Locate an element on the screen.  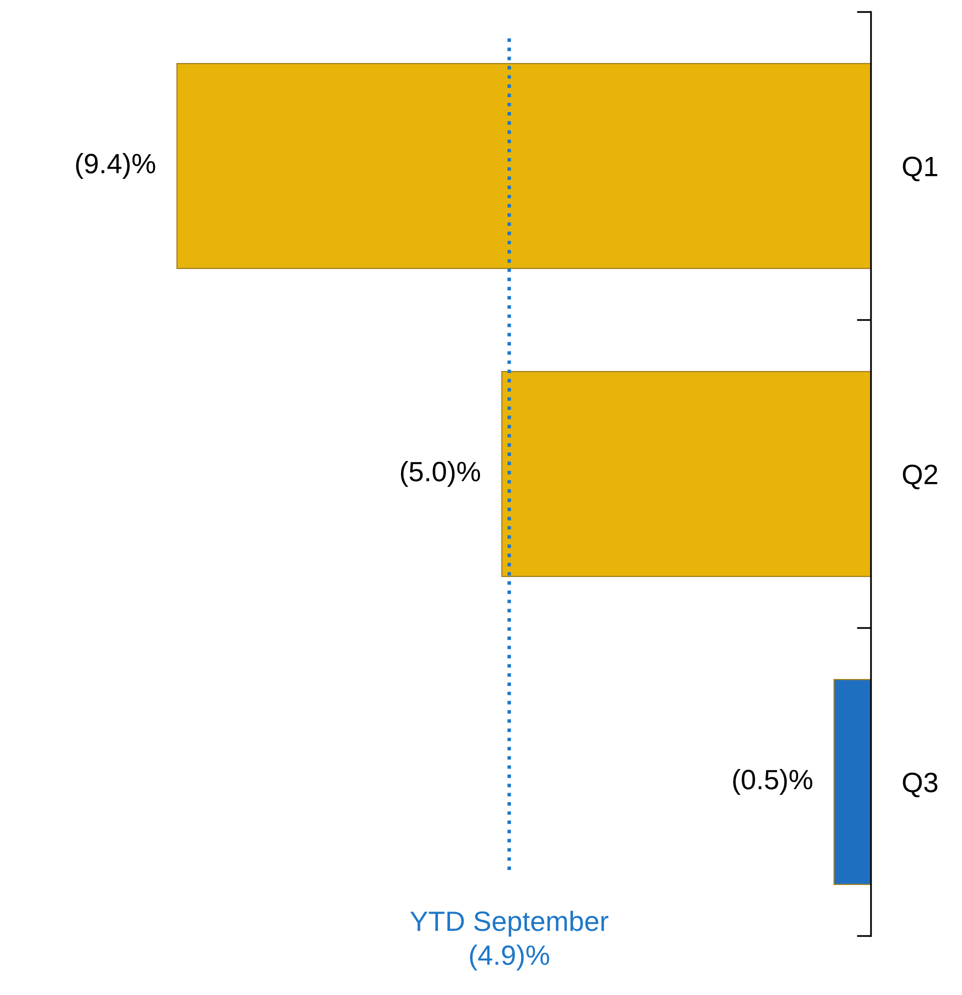
data-label: (5.0)% is located at coordinates (440, 474).